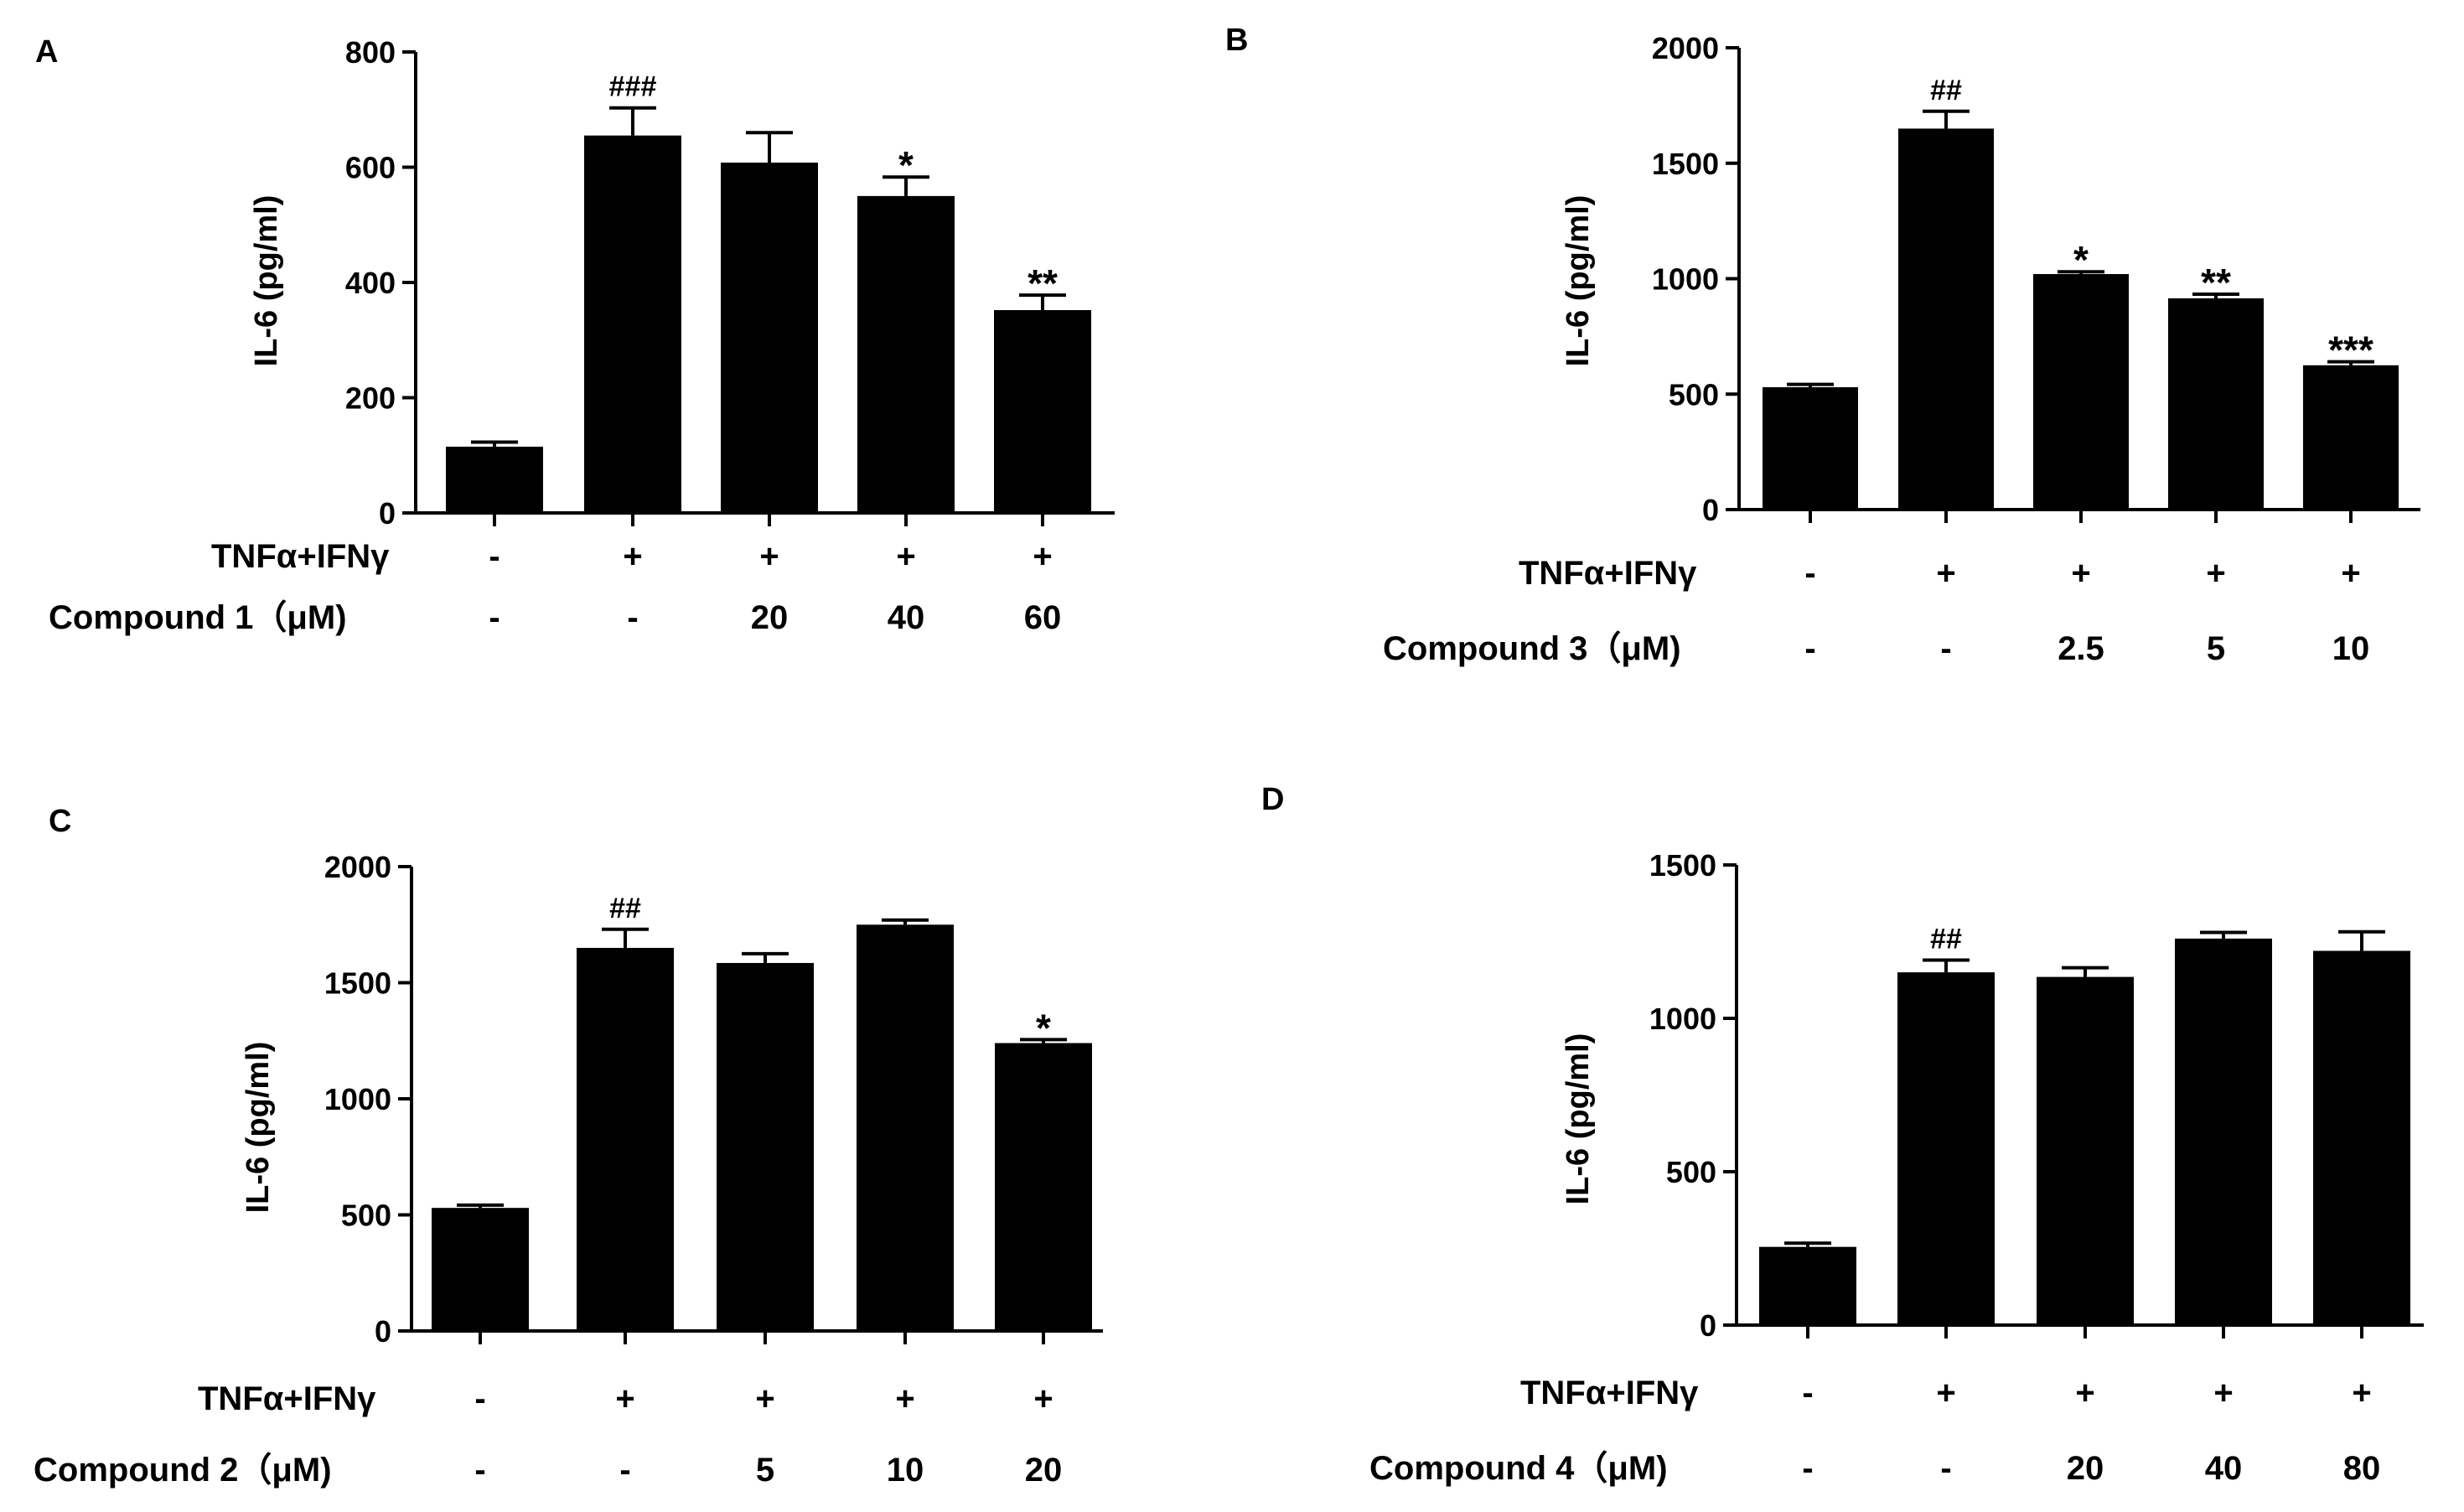  Describe the element at coordinates (633, 87) in the screenshot. I see `significance-label: ###` at that location.